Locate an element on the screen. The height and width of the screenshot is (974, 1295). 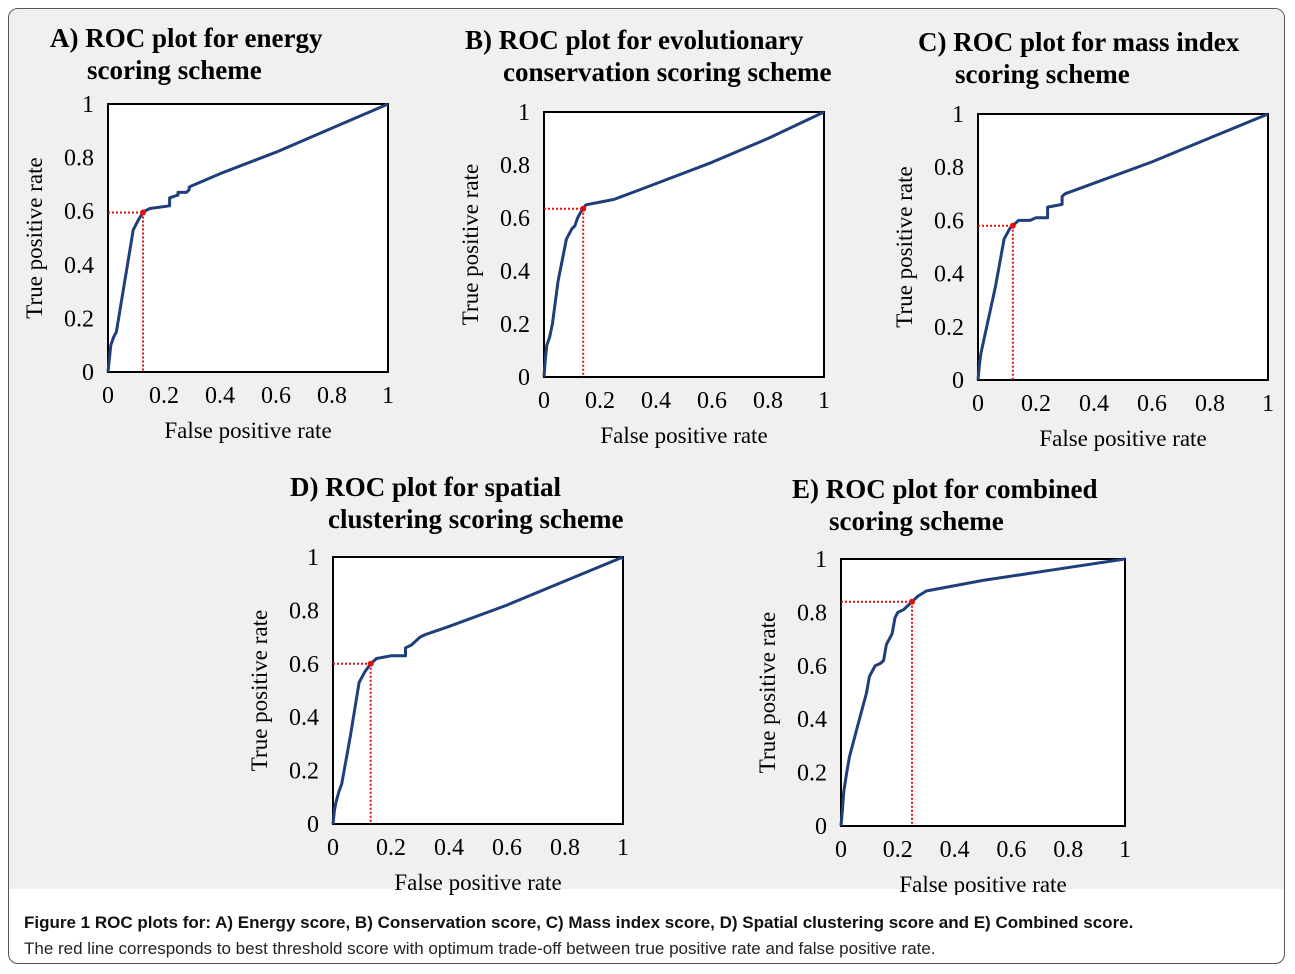
y-axis-label-d: True positive rate is located at coordinates (259, 690).